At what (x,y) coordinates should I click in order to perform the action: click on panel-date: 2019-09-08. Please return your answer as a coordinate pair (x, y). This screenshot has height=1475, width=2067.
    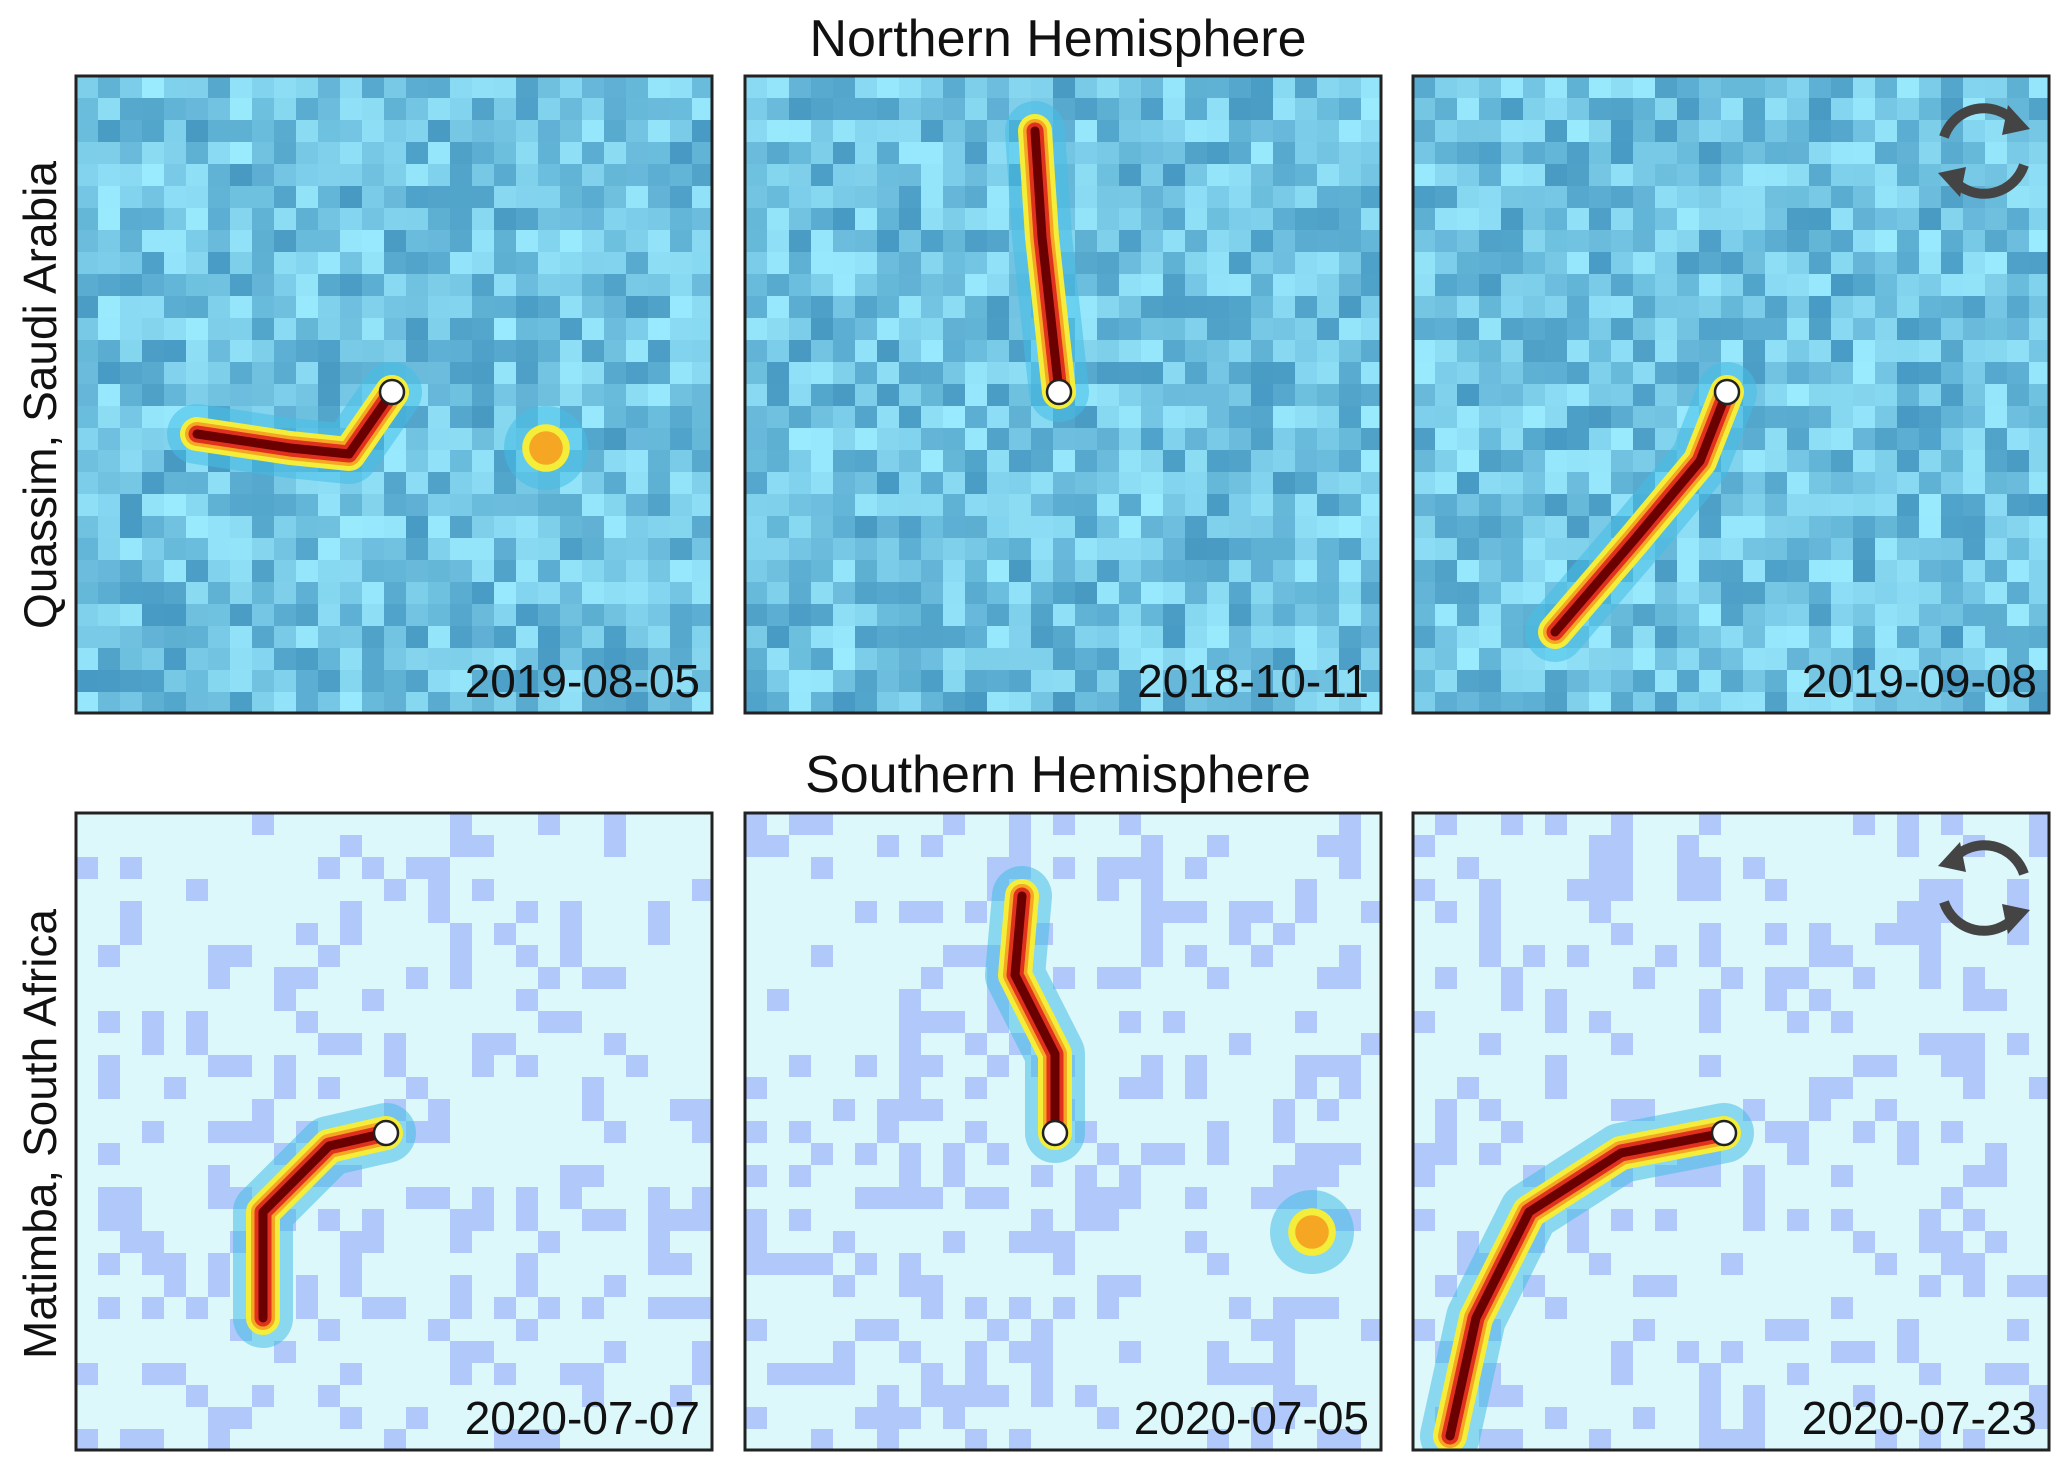
    Looking at the image, I should click on (1919, 681).